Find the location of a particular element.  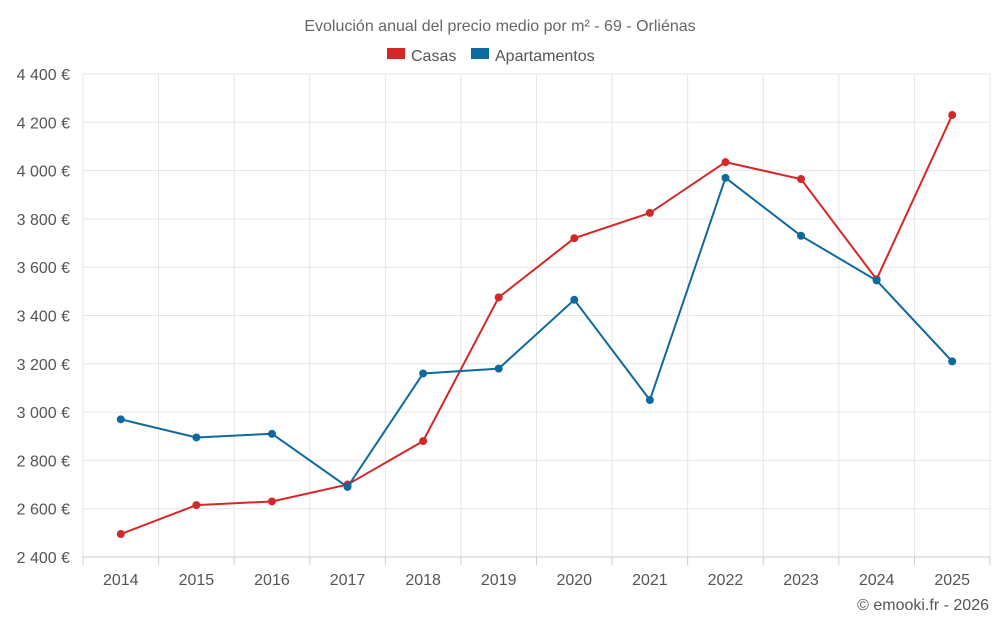

credit-text: © emooki.fr - 2026 is located at coordinates (923, 605).